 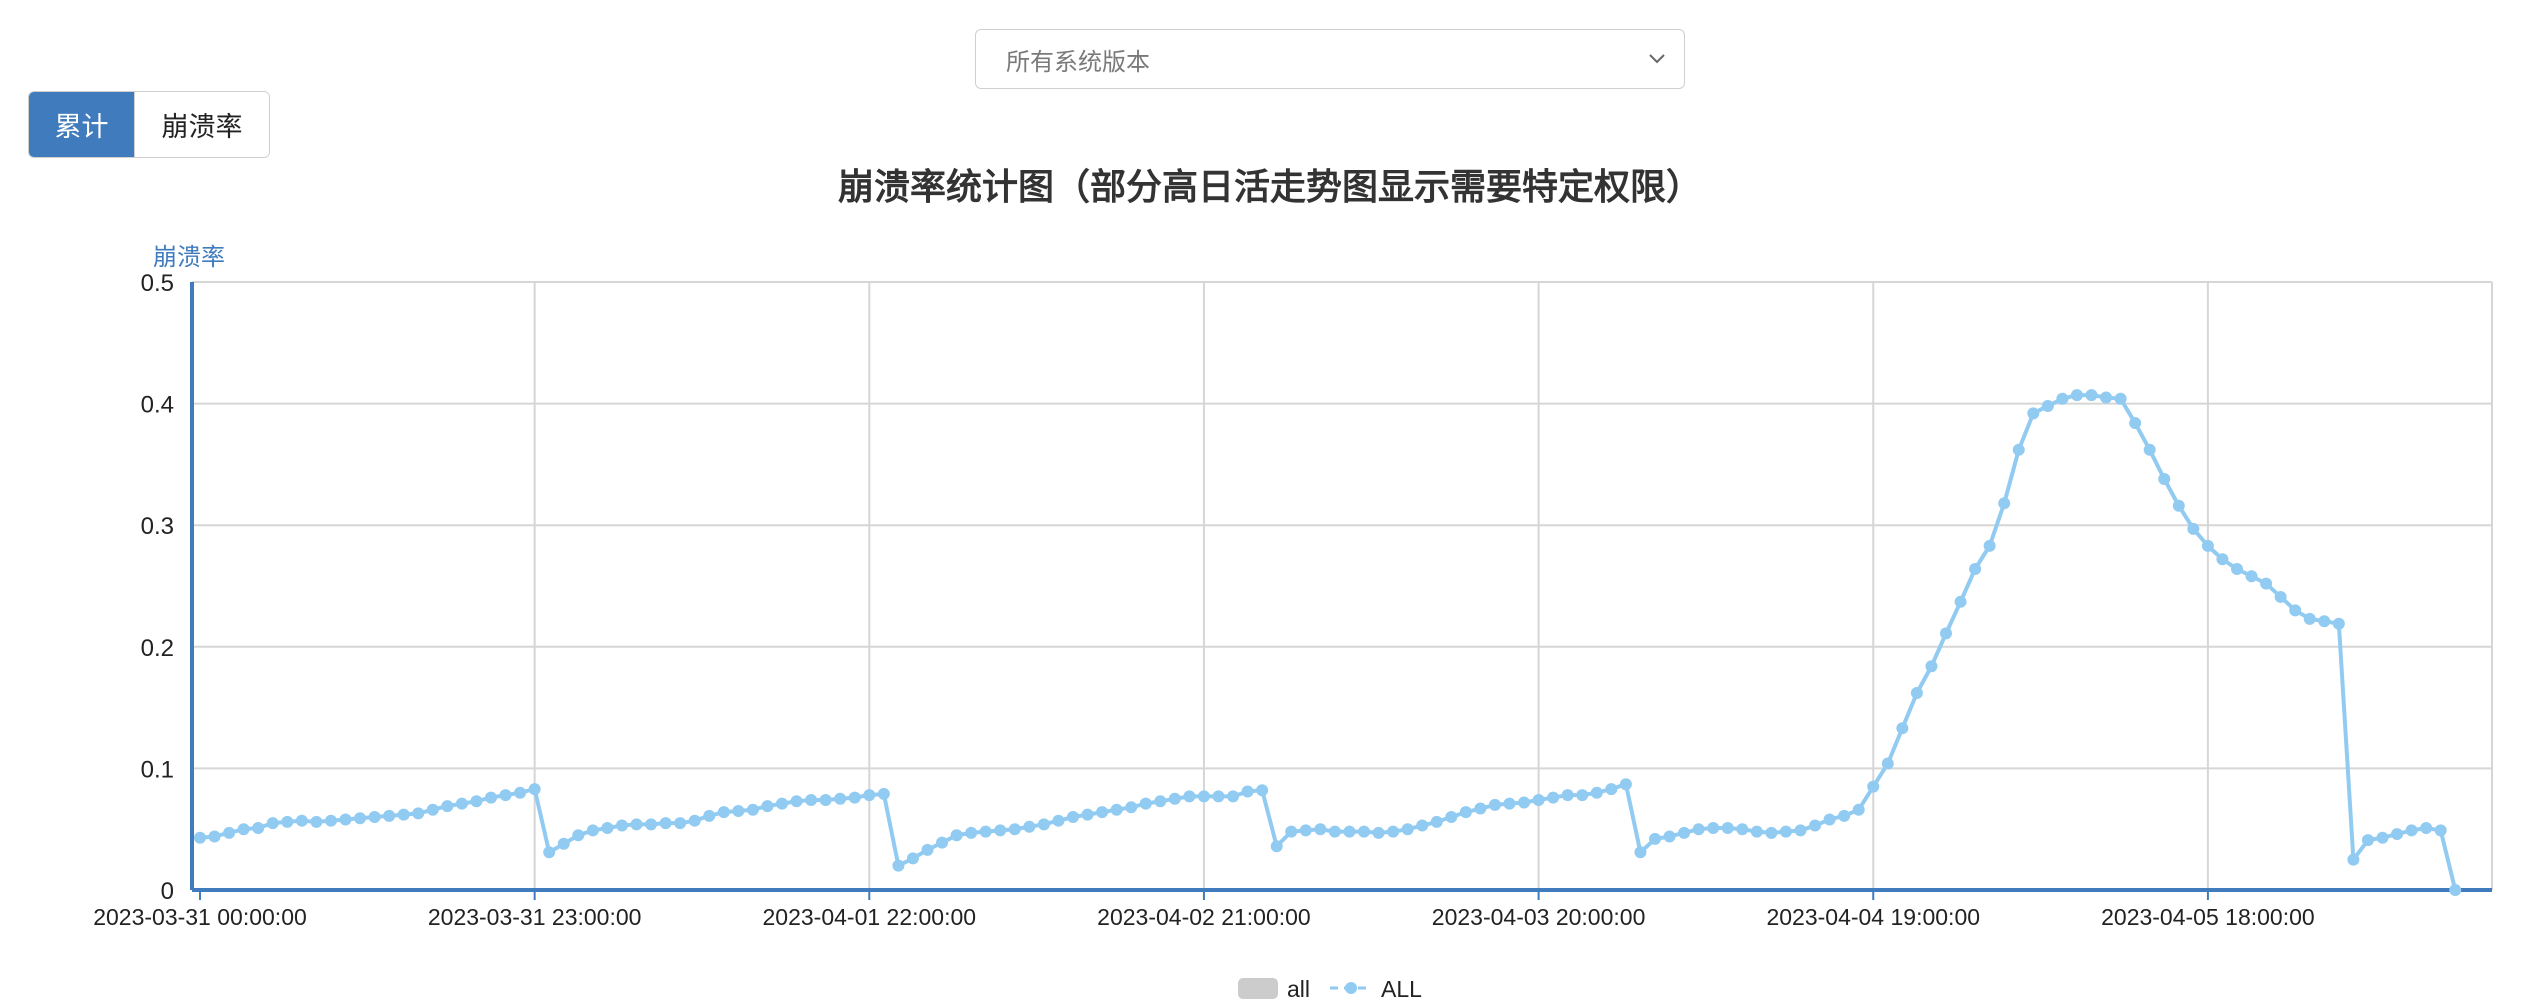 I want to click on chevron-down-icon, so click(x=1657, y=59).